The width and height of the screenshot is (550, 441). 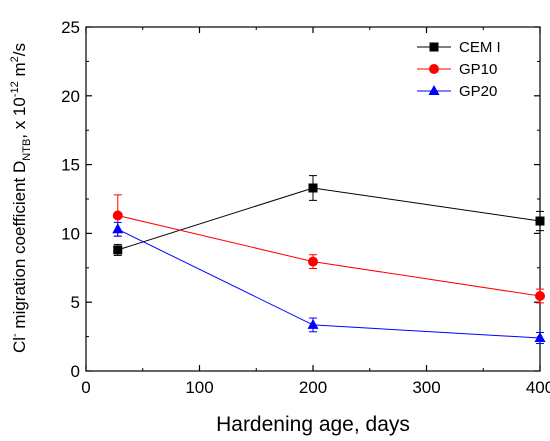 I want to click on y-tick-label: 5, so click(x=75, y=302).